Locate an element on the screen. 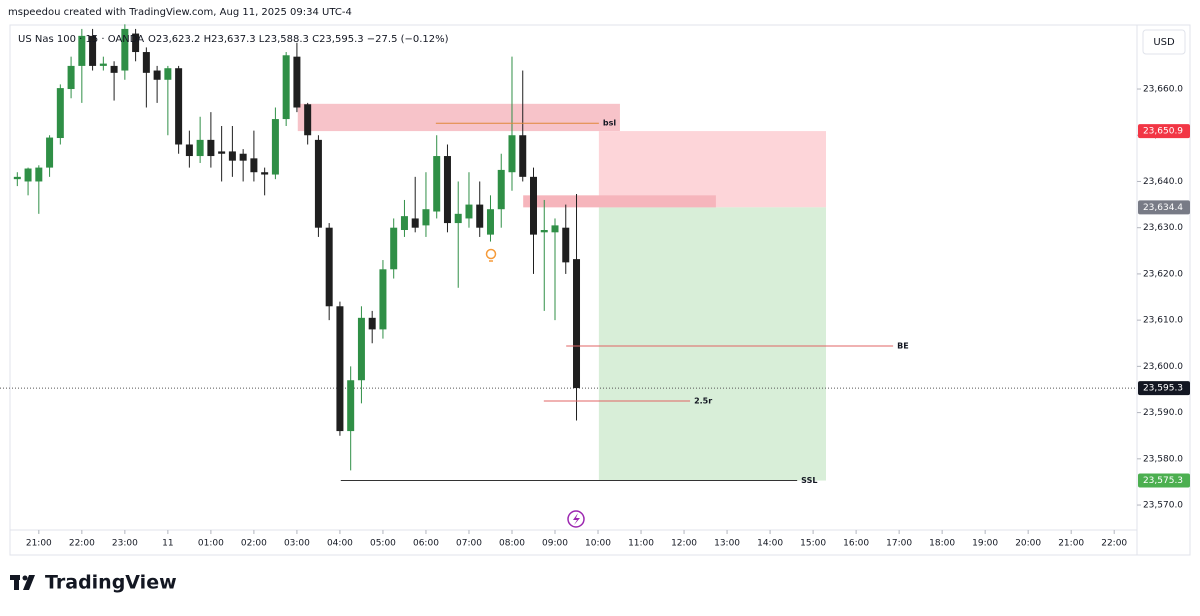  footer: TradingView is located at coordinates (111, 583).